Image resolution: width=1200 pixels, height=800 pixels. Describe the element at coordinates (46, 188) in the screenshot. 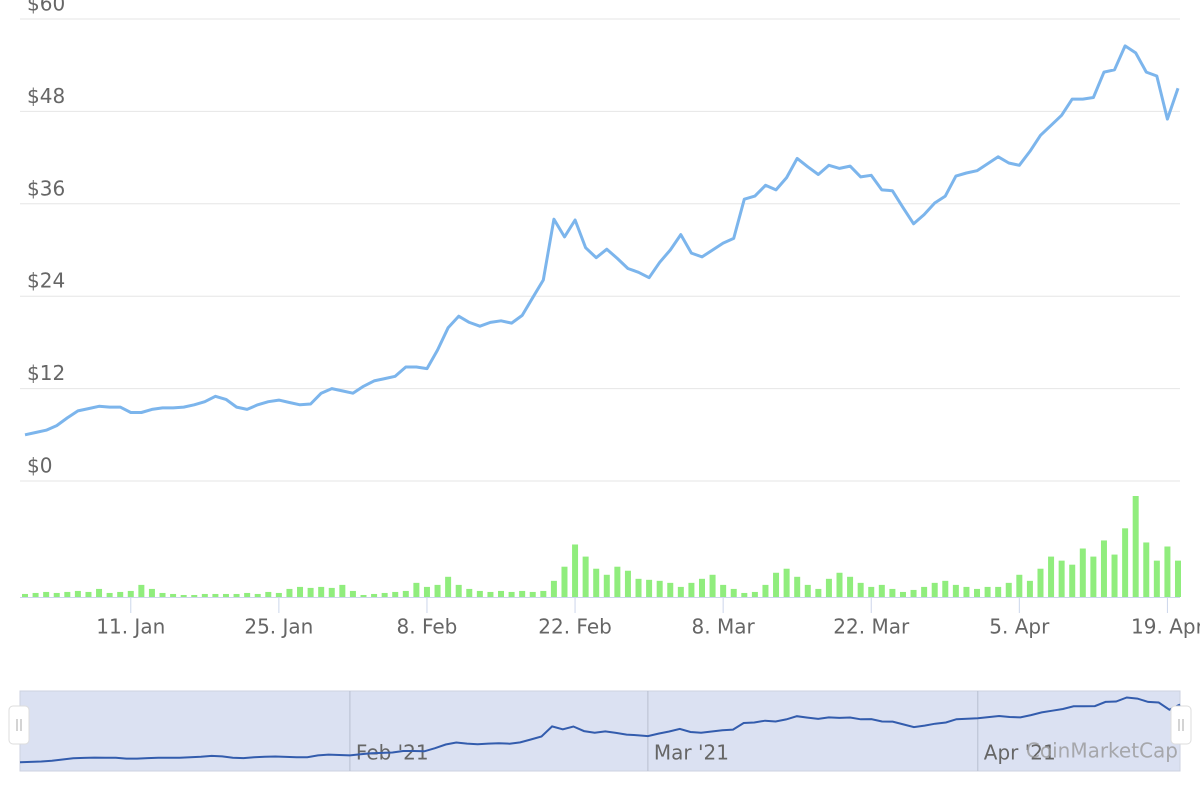

I see `y-tick-label: $36` at that location.